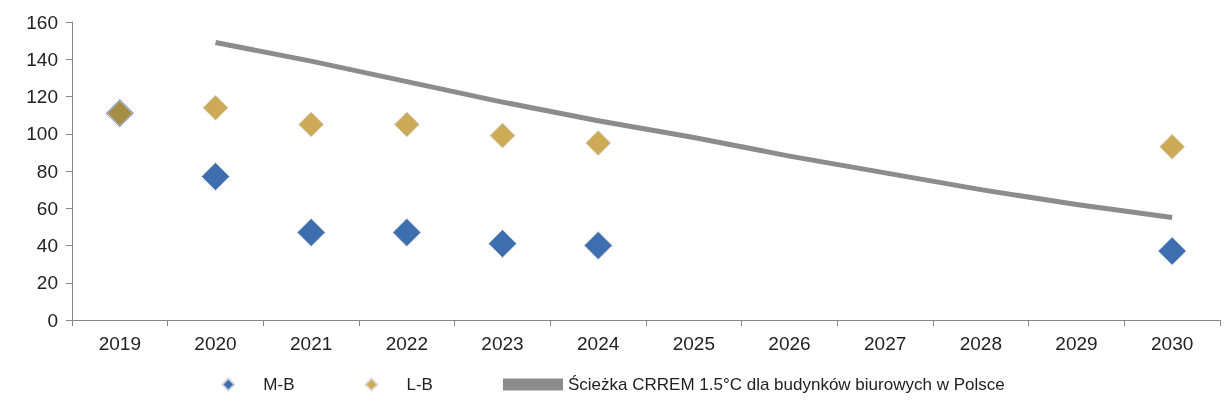 This screenshot has height=402, width=1226. I want to click on x-tick-label: 2025, so click(693, 343).